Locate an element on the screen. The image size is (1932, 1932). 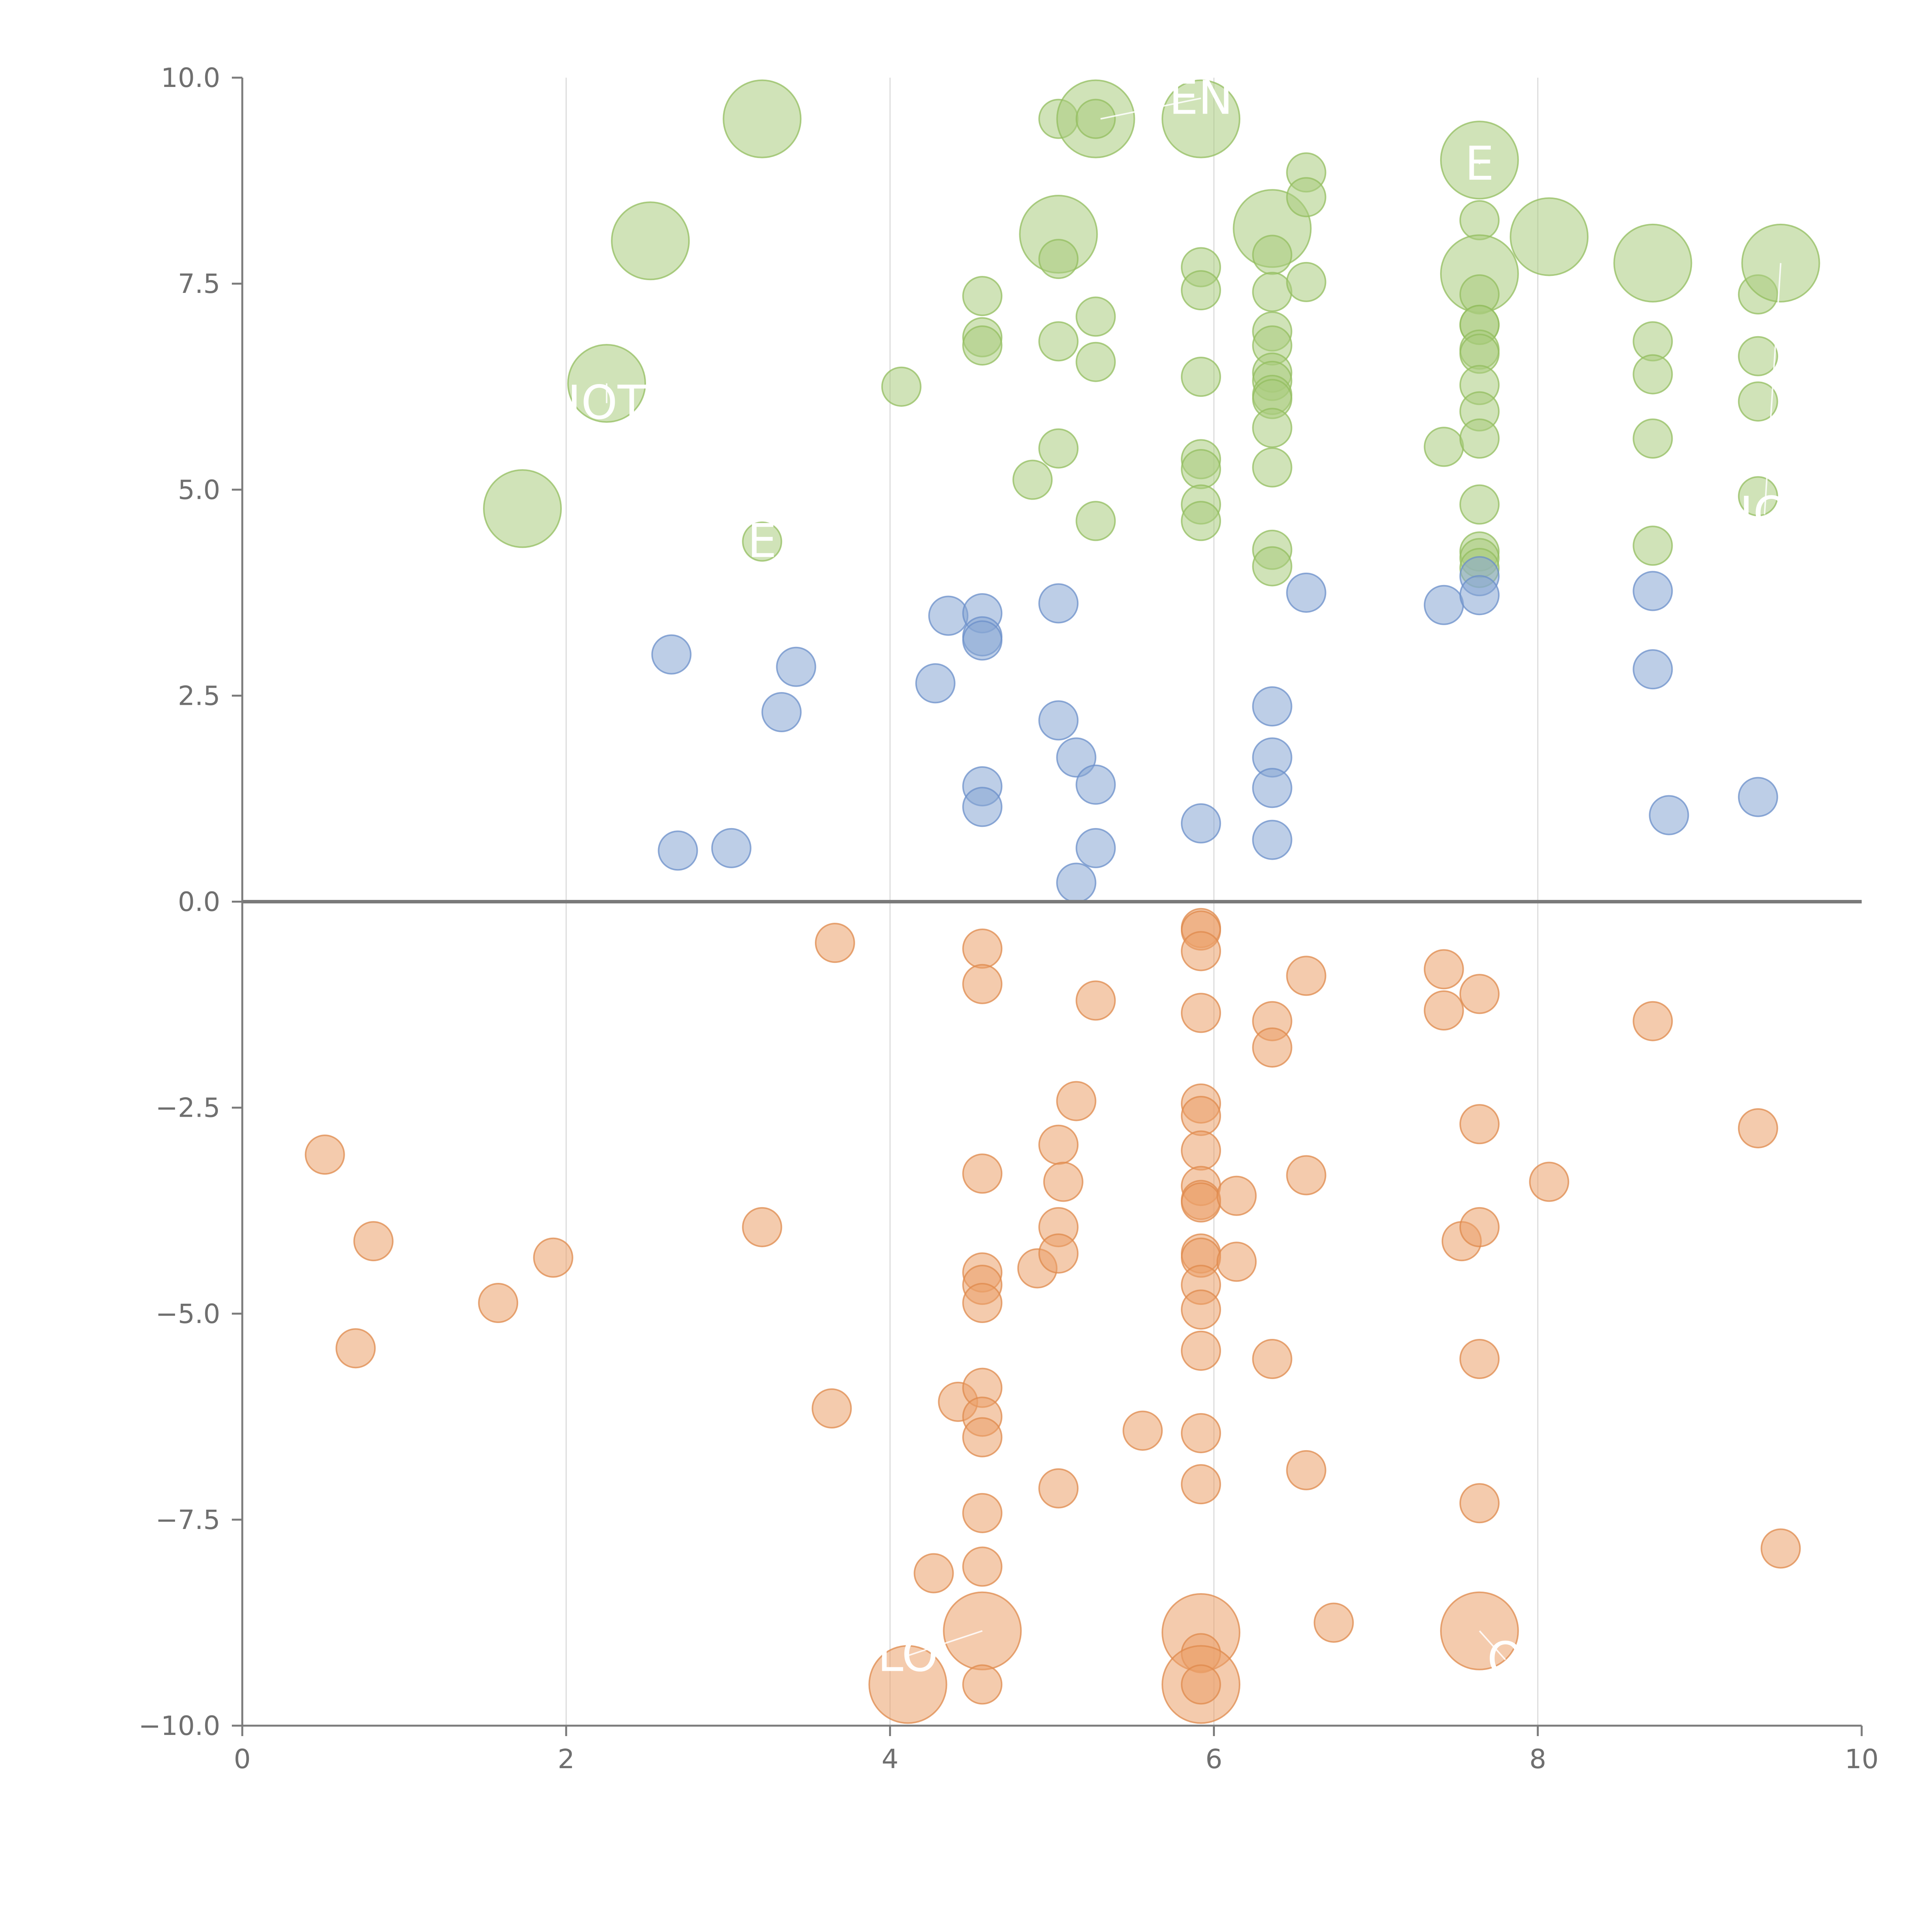
annotation-label-0: EN is located at coordinates (1201, 98).